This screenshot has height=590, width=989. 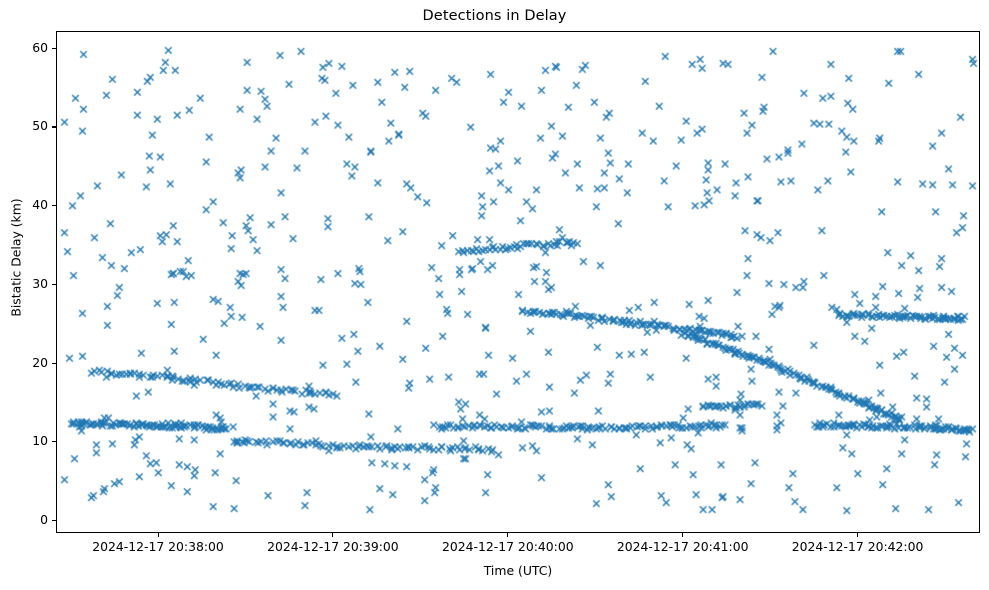 I want to click on y-tick-label: 50, so click(x=40, y=126).